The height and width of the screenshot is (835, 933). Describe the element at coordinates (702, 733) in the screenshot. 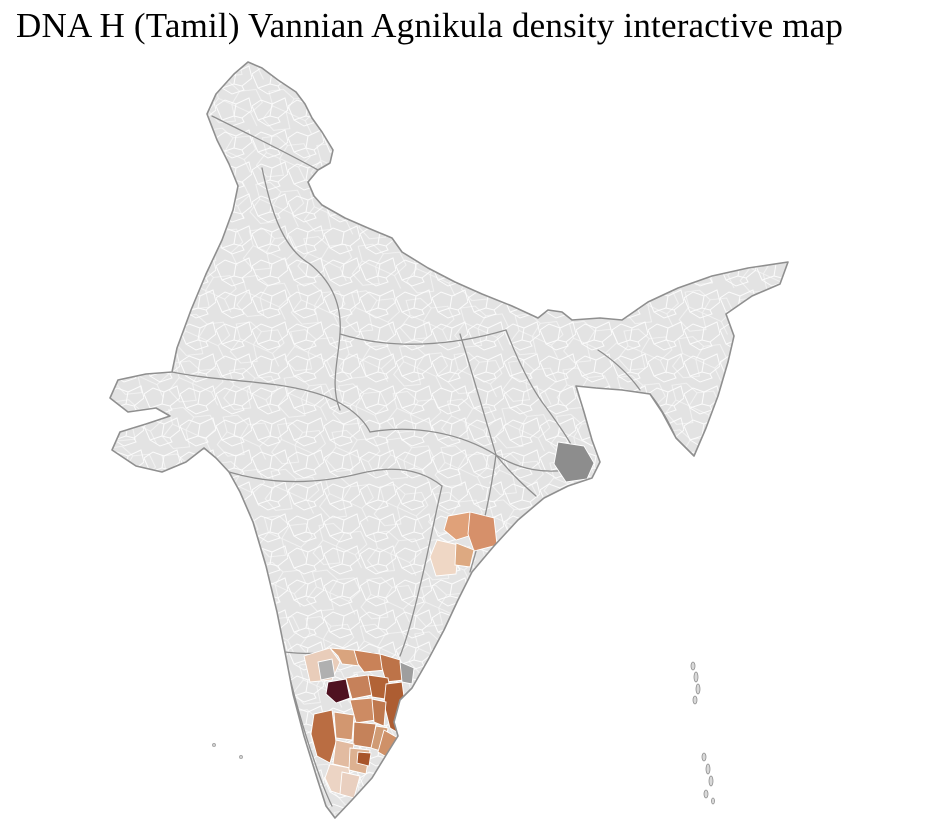

I see `andaman-islands` at that location.